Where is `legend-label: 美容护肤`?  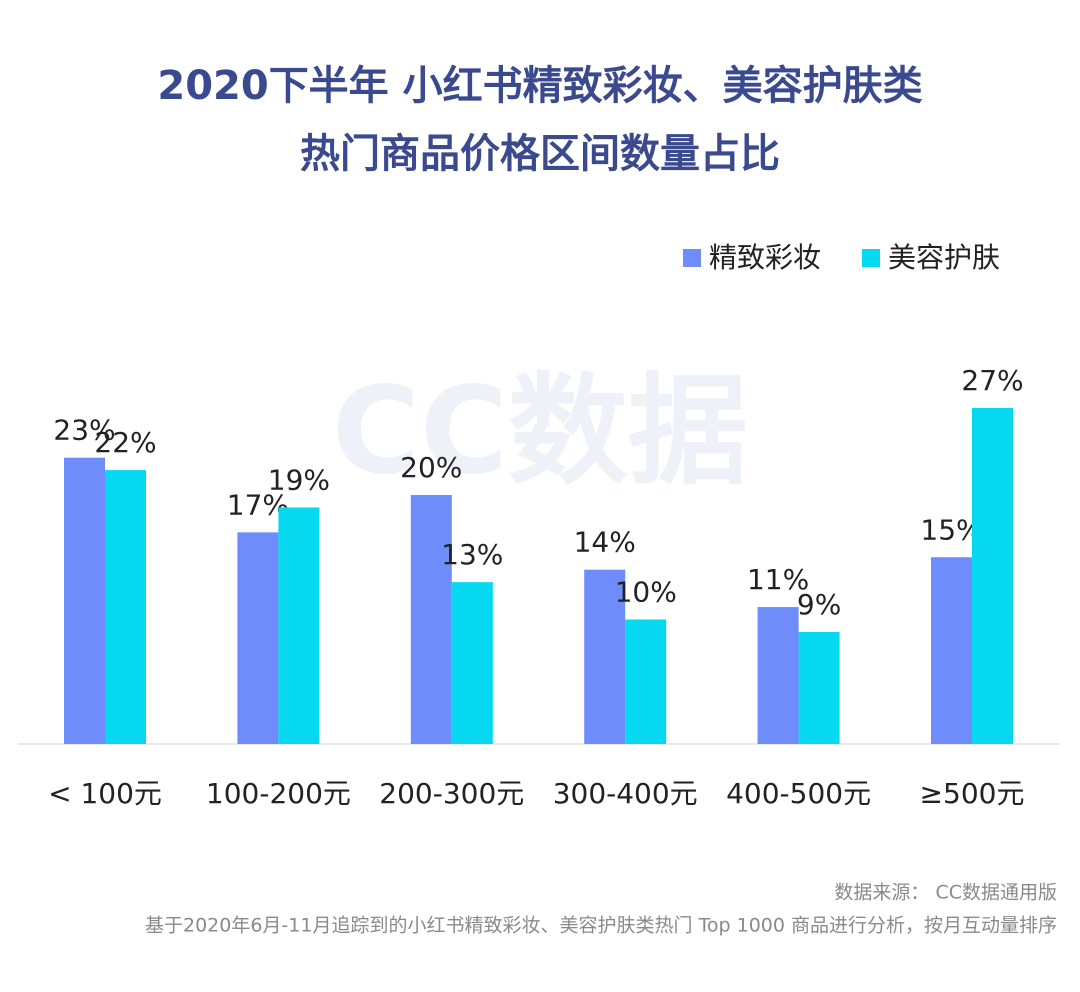 legend-label: 美容护肤 is located at coordinates (944, 257).